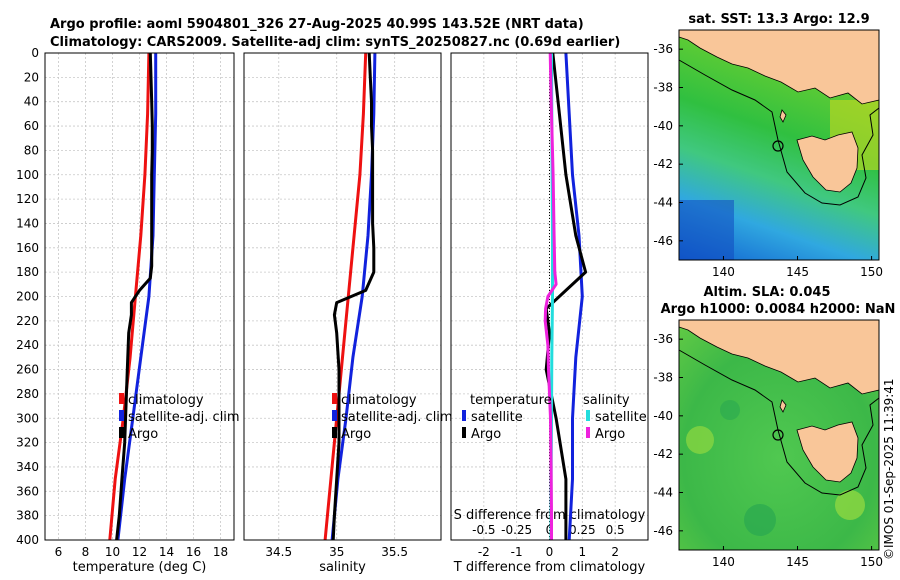  Describe the element at coordinates (663, 88) in the screenshot. I see `sst-map-y-tick-label: -38` at that location.